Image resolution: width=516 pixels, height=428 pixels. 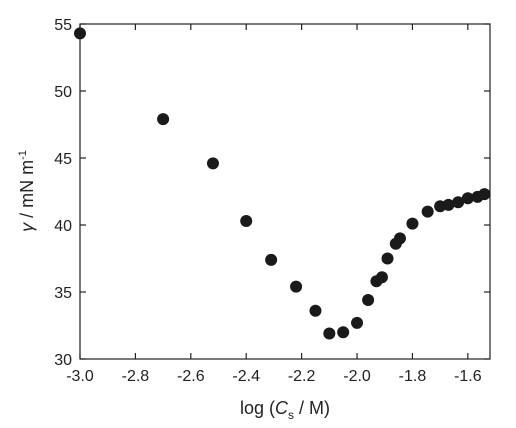 What do you see at coordinates (63, 226) in the screenshot?
I see `y-tick-label: 40` at bounding box center [63, 226].